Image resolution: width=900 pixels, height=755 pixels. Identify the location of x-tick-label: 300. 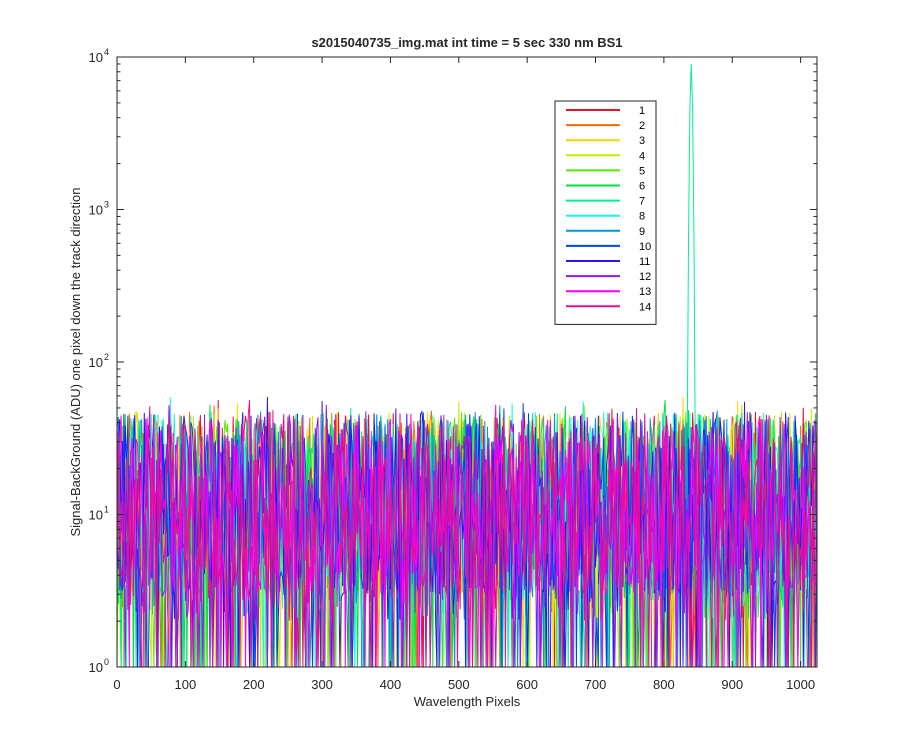
(322, 684).